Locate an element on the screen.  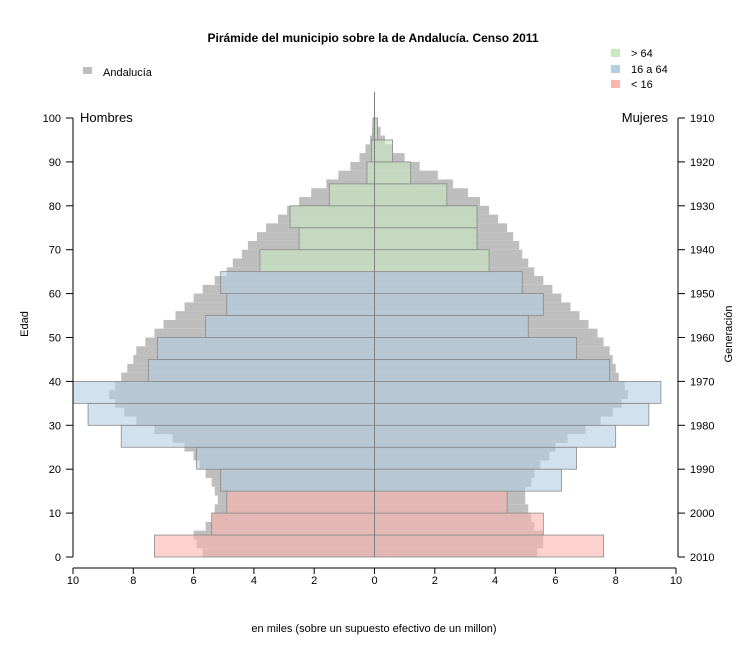
y2-tick-label: 1980 is located at coordinates (702, 426).